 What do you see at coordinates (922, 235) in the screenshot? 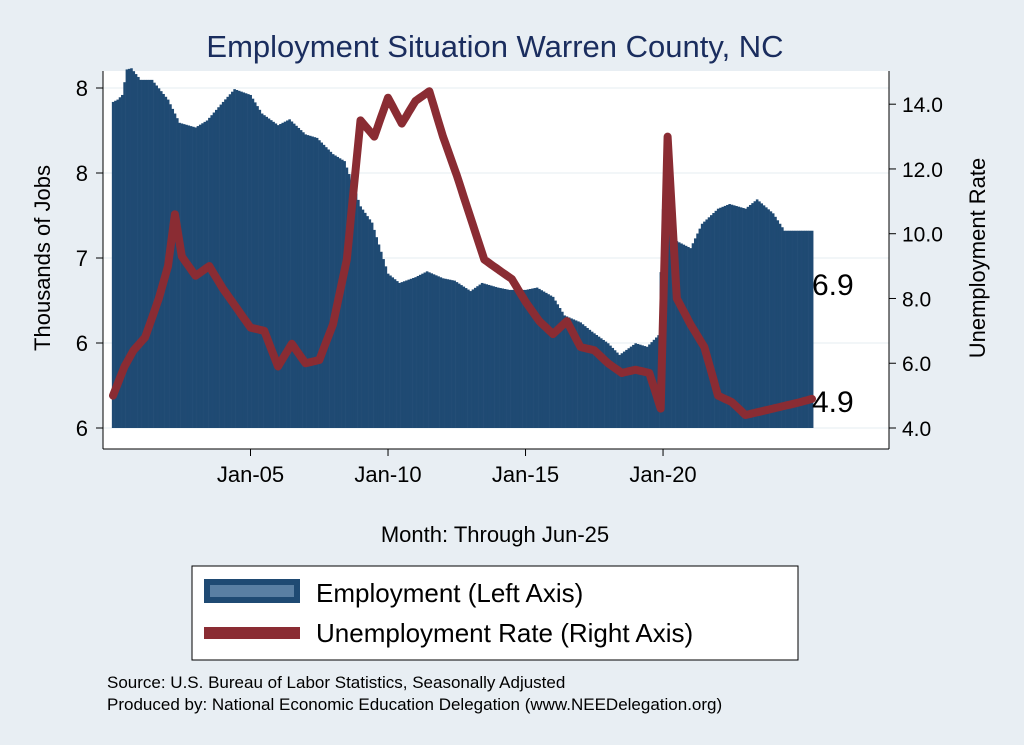
I see `right-tick-label: 10.0` at bounding box center [922, 235].